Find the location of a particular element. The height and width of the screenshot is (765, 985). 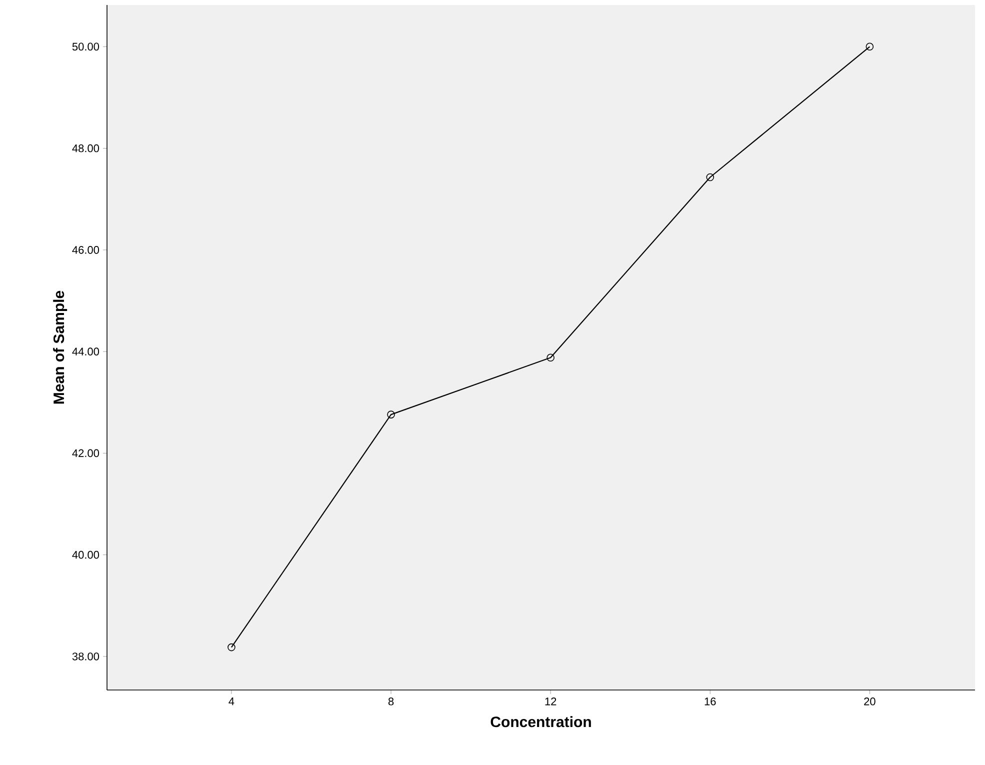

x-axis-title: Concentration is located at coordinates (540, 722).